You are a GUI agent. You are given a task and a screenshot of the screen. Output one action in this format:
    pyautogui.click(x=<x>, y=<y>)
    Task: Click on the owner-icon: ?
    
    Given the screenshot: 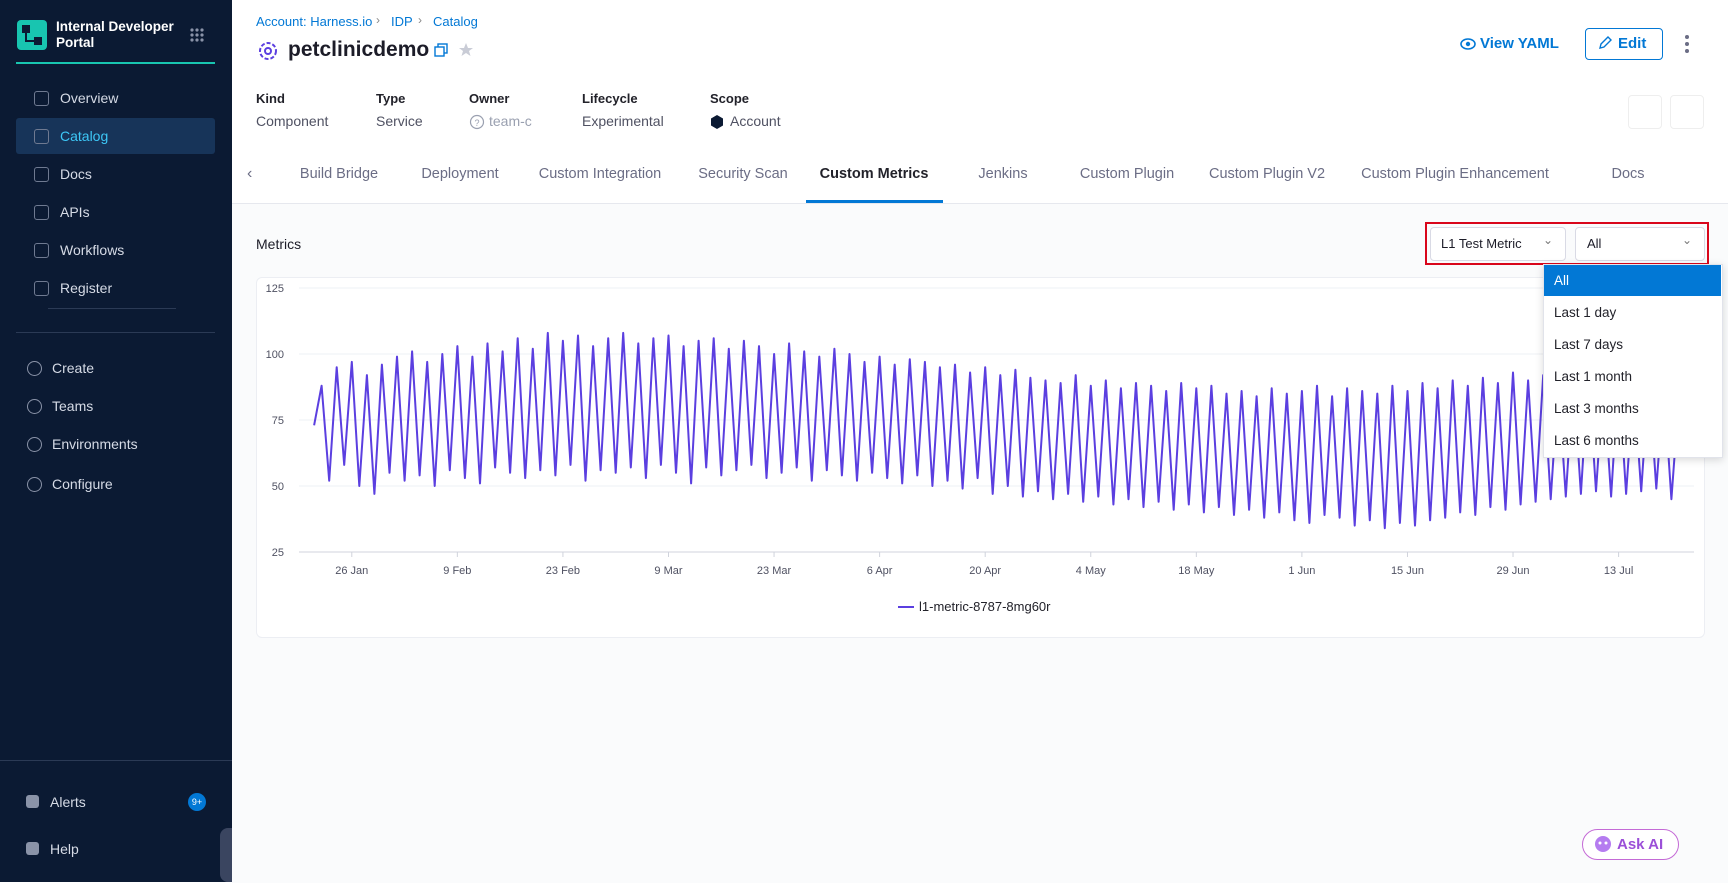 What is the action you would take?
    pyautogui.click(x=477, y=122)
    